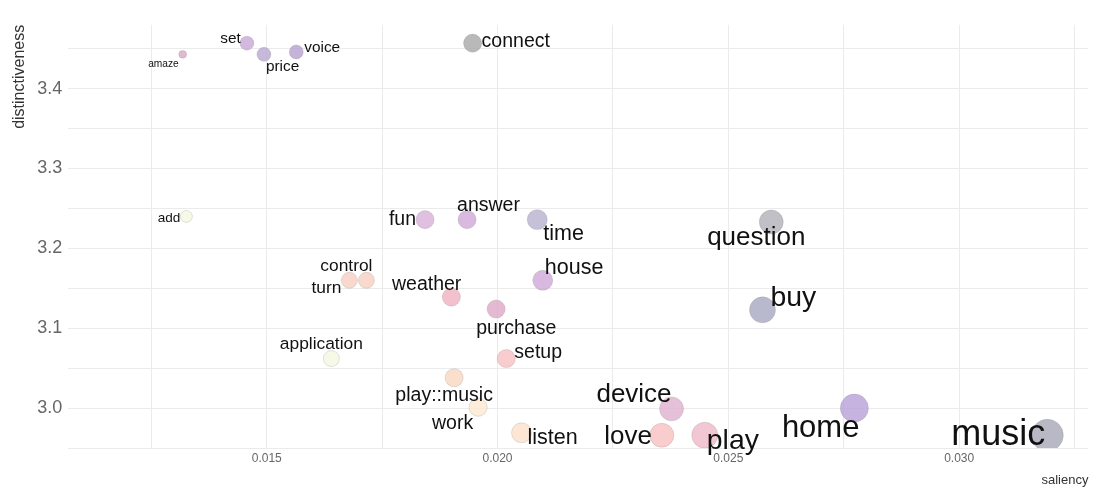  What do you see at coordinates (794, 295) in the screenshot?
I see `data-label: buy` at bounding box center [794, 295].